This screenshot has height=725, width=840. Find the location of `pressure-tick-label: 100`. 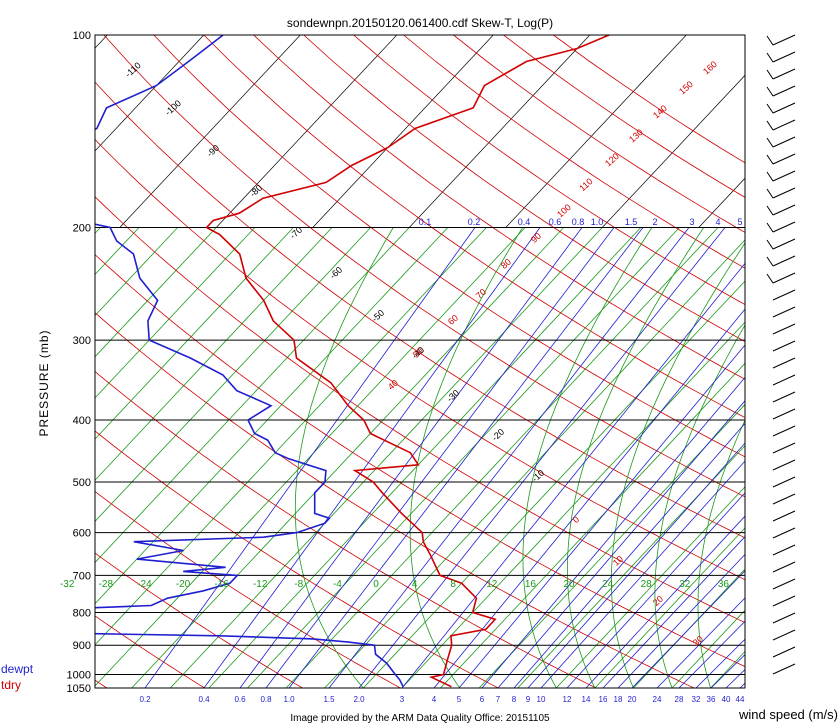

pressure-tick-label: 100 is located at coordinates (82, 36).